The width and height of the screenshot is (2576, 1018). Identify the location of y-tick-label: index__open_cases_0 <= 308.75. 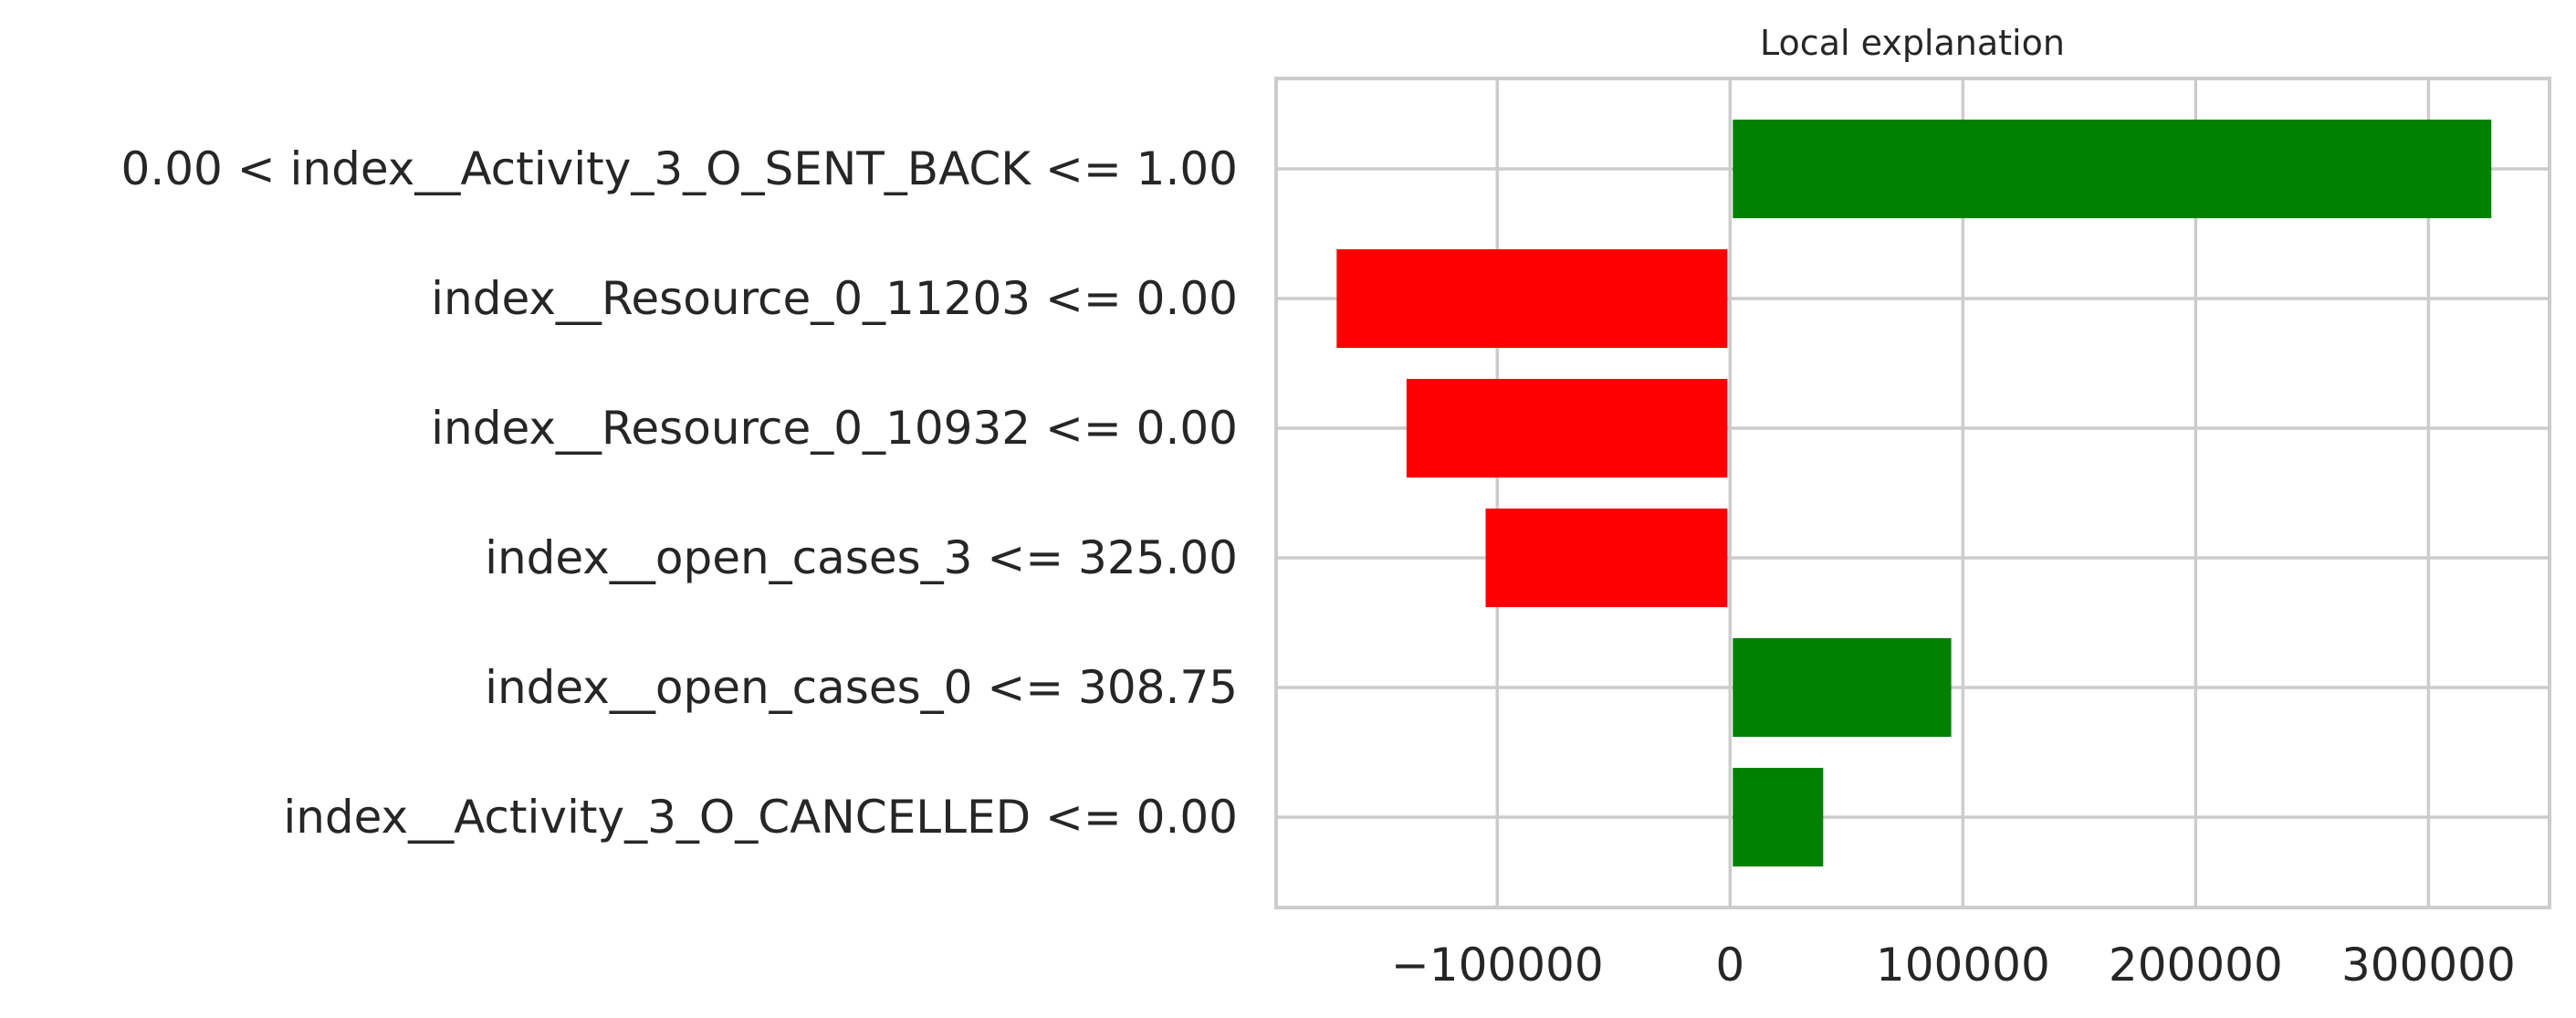
(861, 687).